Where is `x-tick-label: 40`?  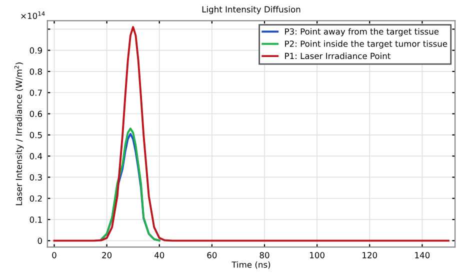 x-tick-label: 40 is located at coordinates (159, 255).